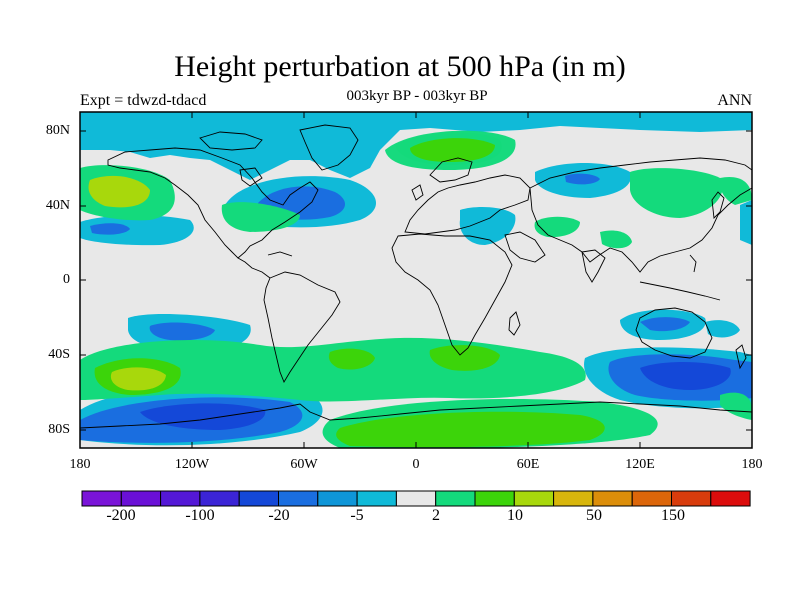 This screenshot has height=600, width=800. What do you see at coordinates (351, 359) in the screenshot?
I see `south-atlantic-positive-core` at bounding box center [351, 359].